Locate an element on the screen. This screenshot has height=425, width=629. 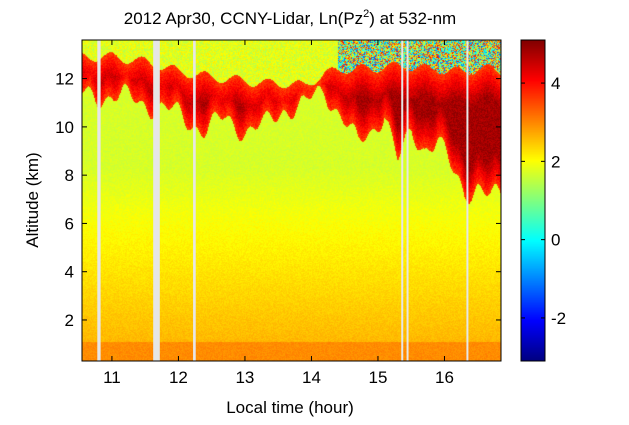
colorbar-tick-label: 4 is located at coordinates (555, 83).